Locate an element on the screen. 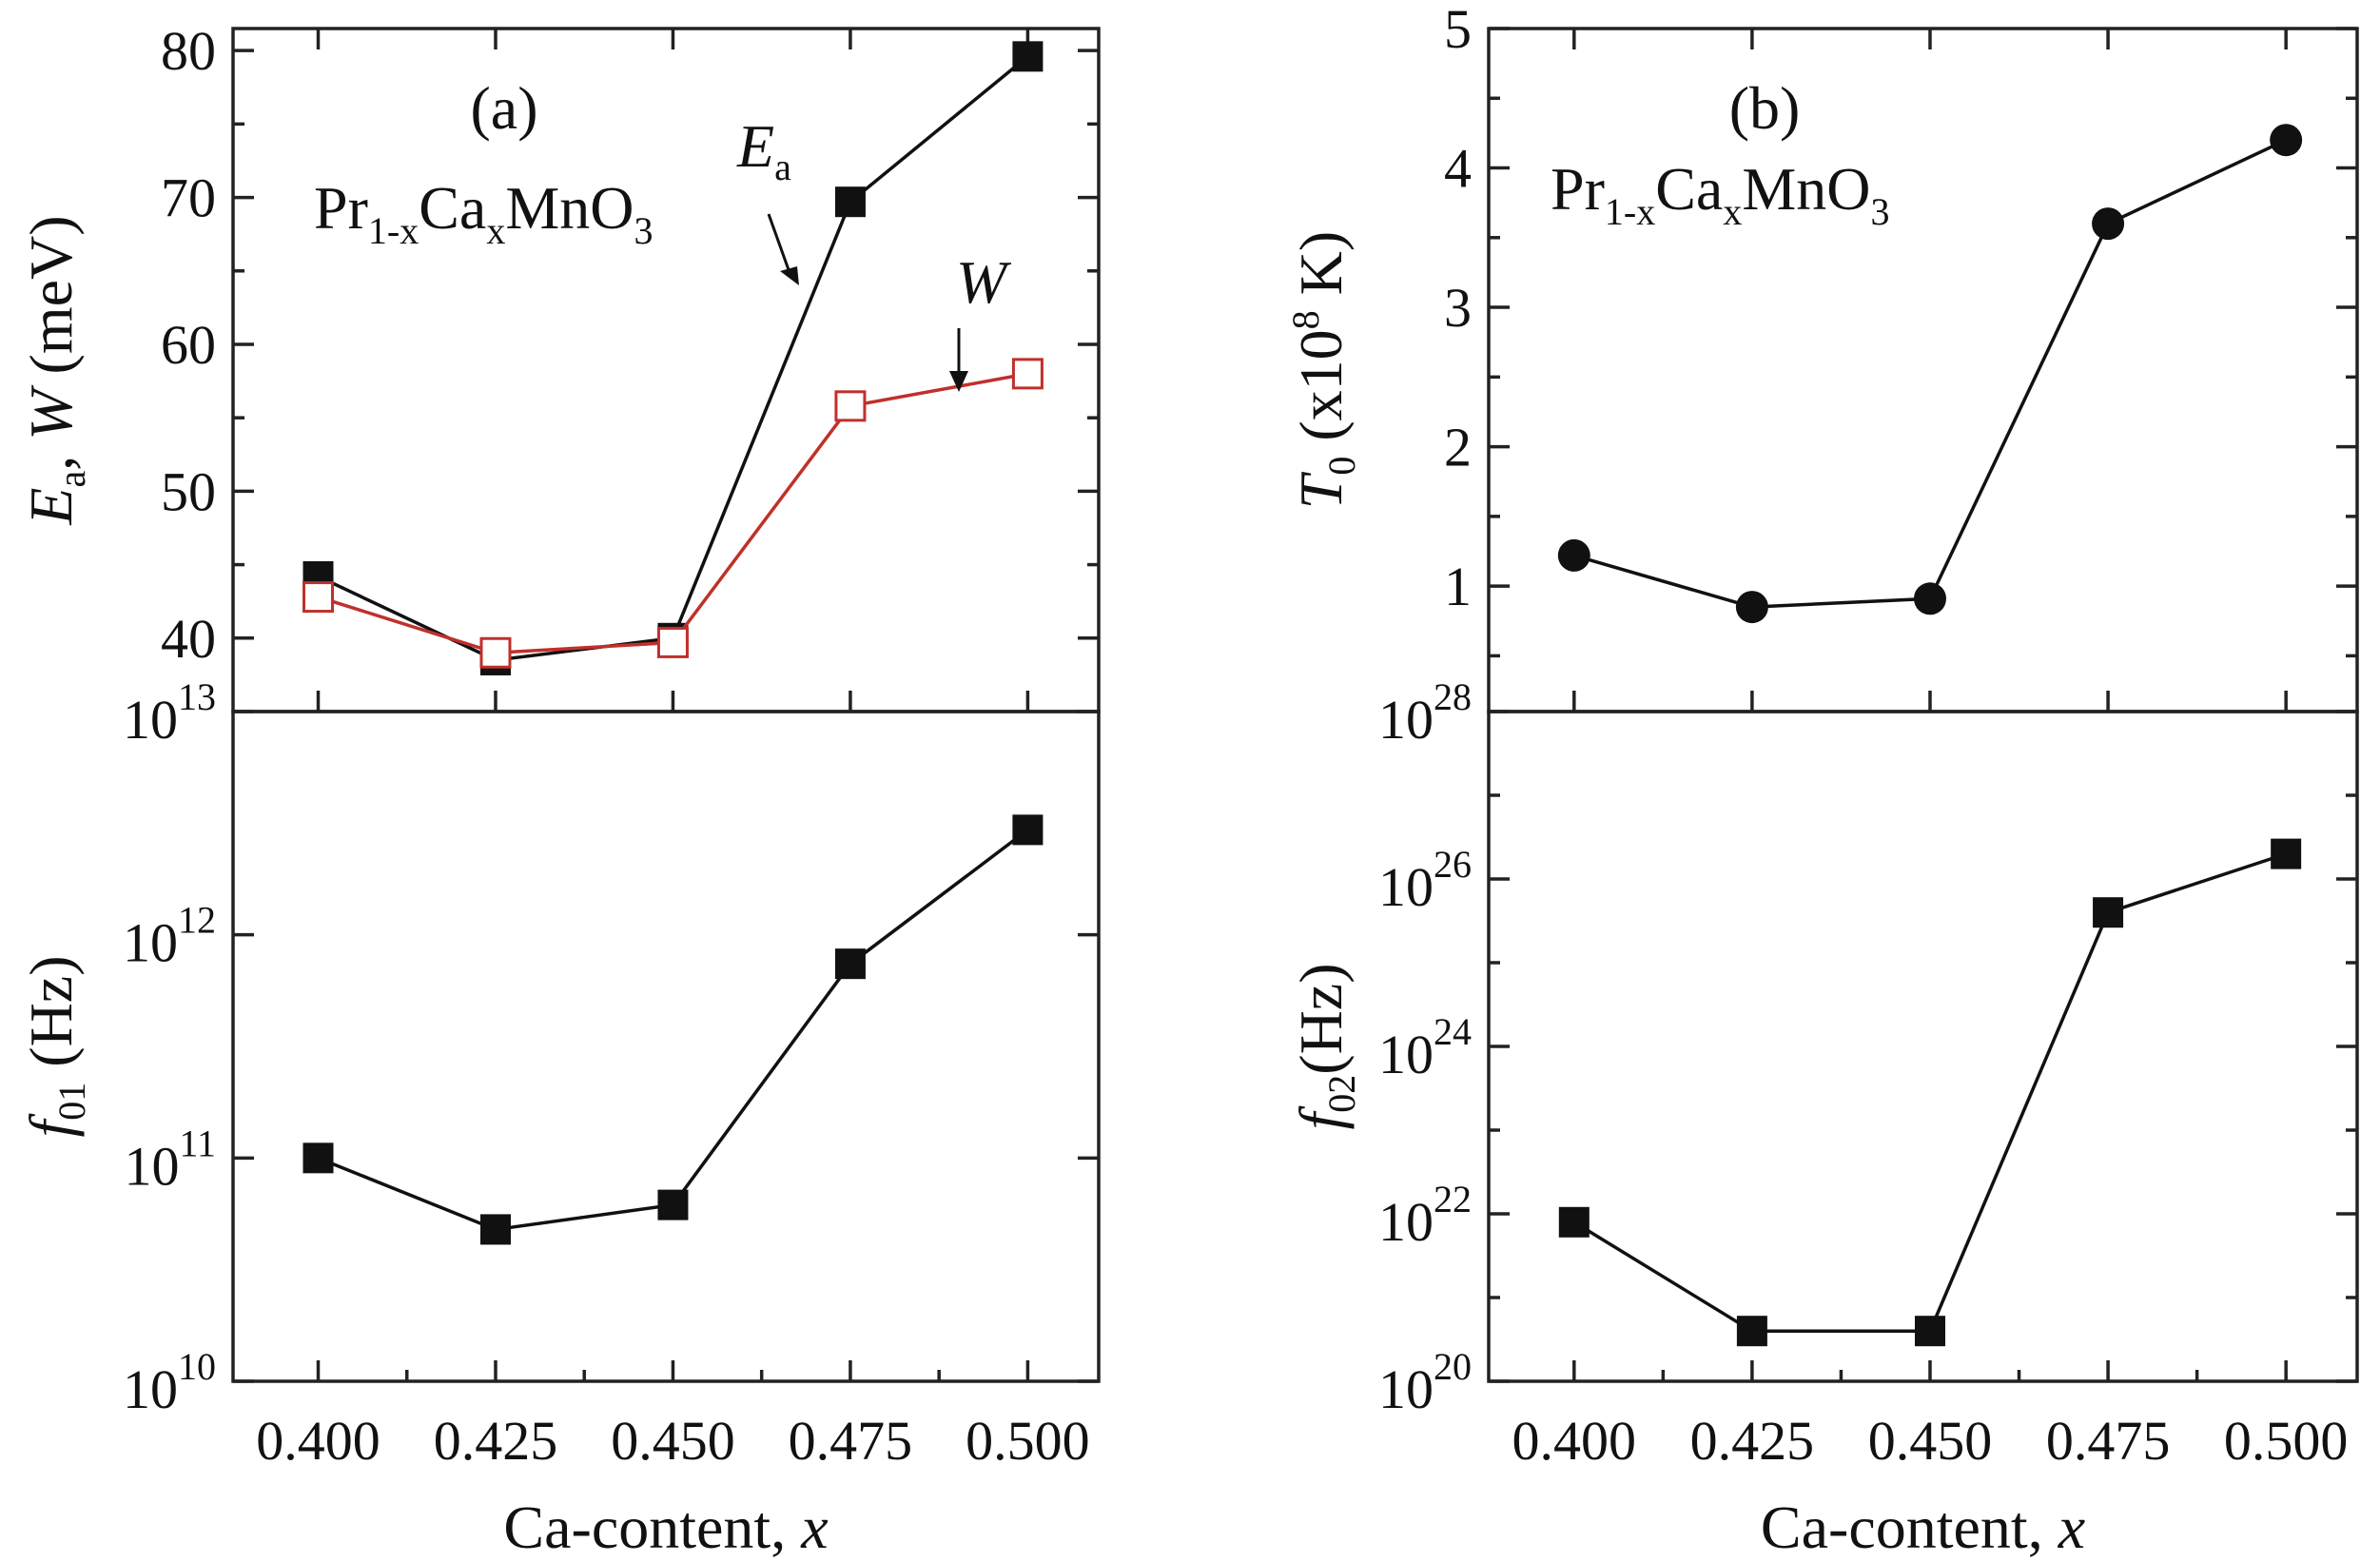 The height and width of the screenshot is (1562, 2380). y-label-var2: W is located at coordinates (51, 412).